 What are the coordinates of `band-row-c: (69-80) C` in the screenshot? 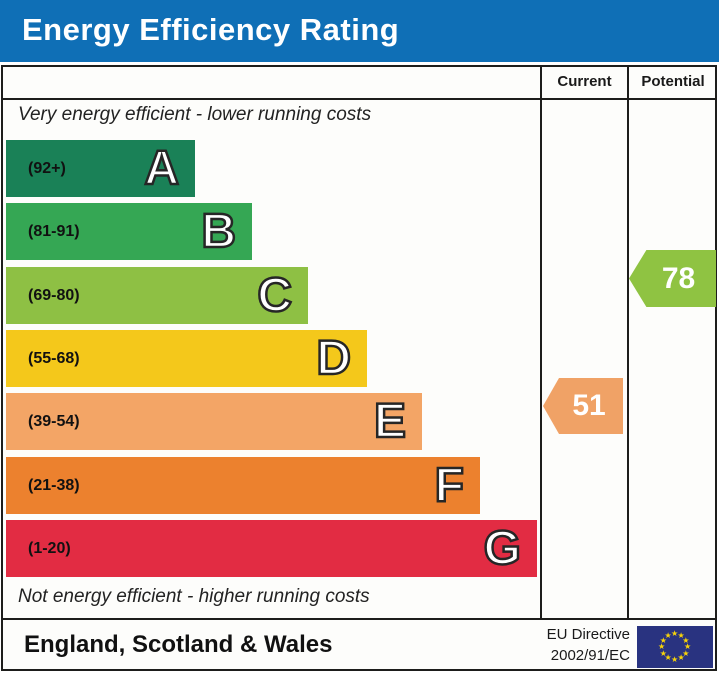 It's located at (157, 295).